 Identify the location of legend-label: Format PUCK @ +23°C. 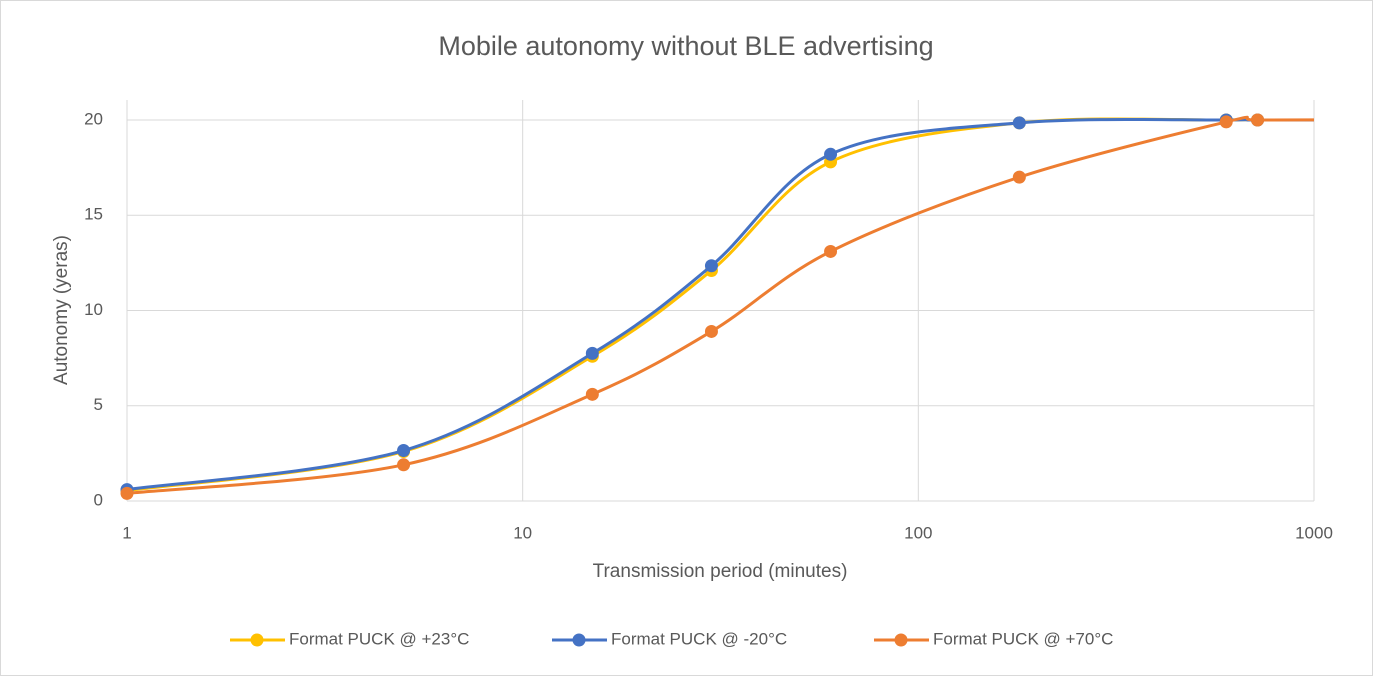
(379, 638).